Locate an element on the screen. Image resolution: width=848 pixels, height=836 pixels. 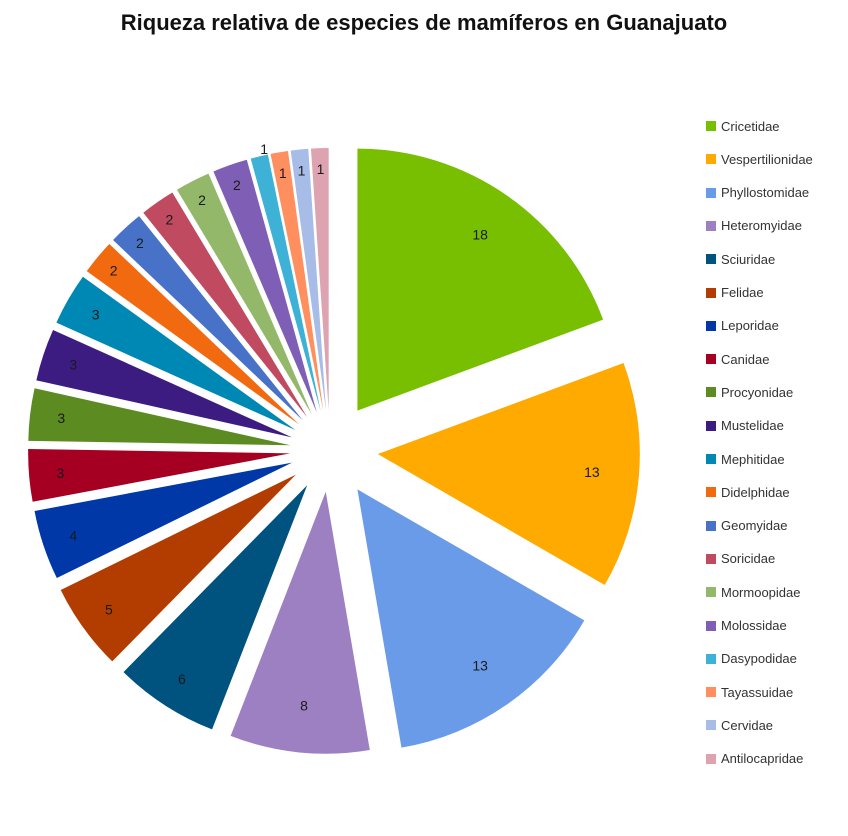
legend-label: Mormoopidae is located at coordinates (761, 592).